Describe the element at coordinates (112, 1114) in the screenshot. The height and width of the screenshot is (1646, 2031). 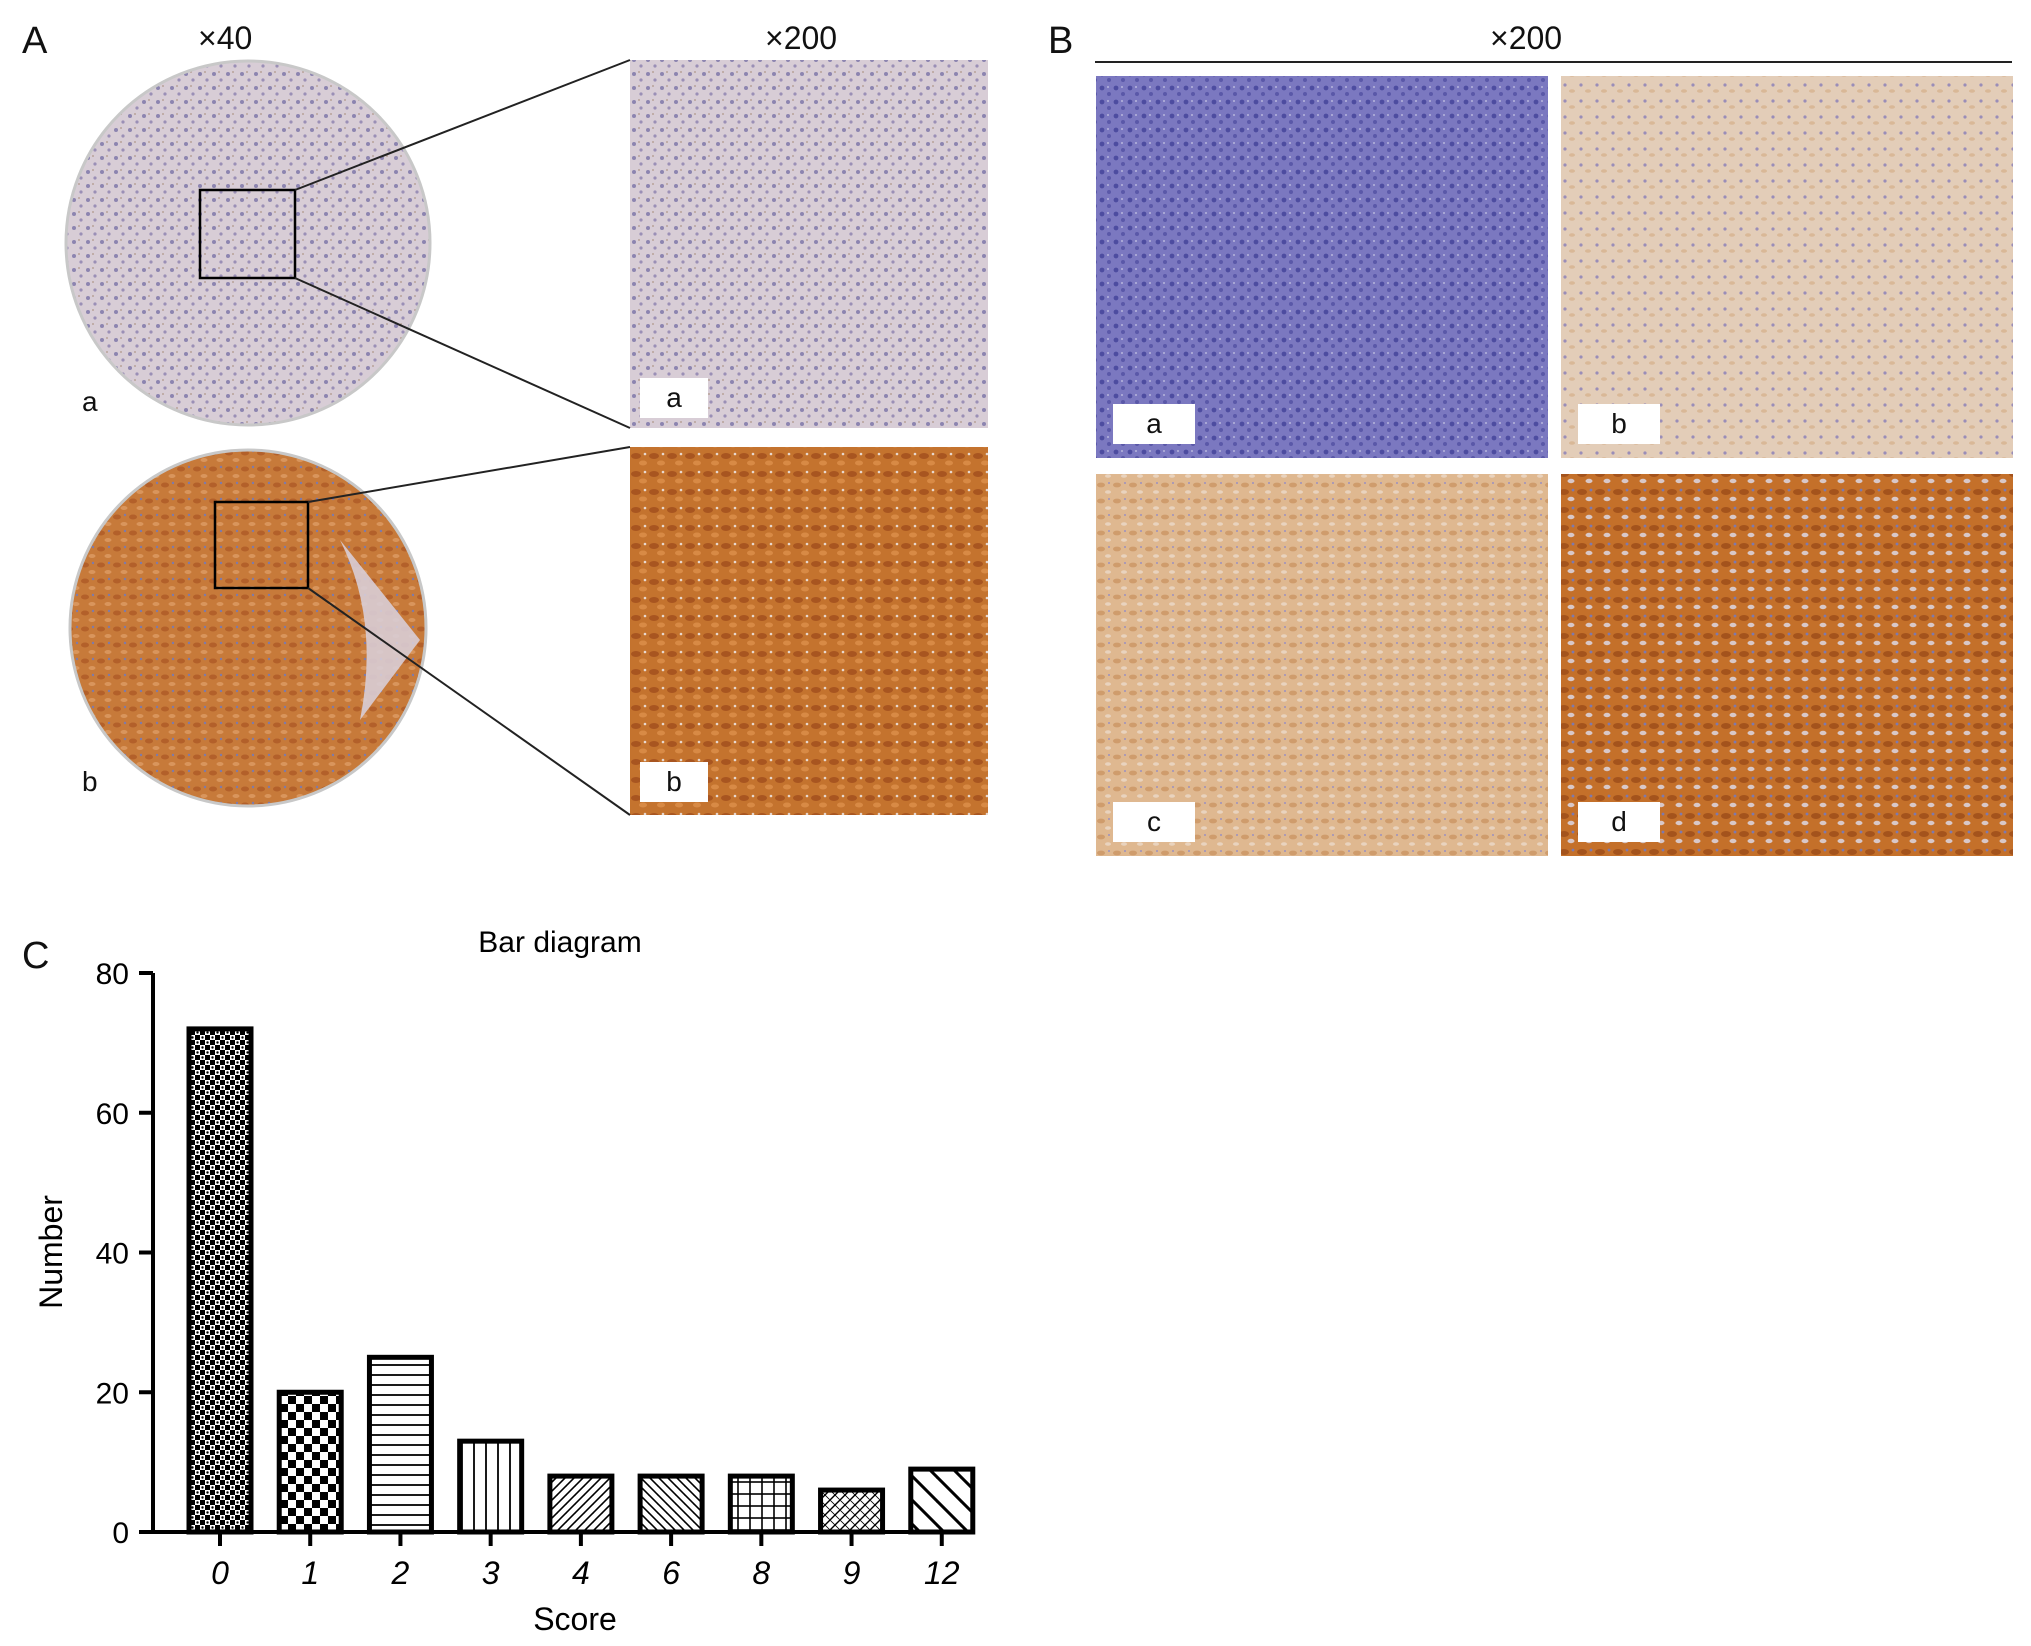
I see `y-tick-label: 60` at that location.